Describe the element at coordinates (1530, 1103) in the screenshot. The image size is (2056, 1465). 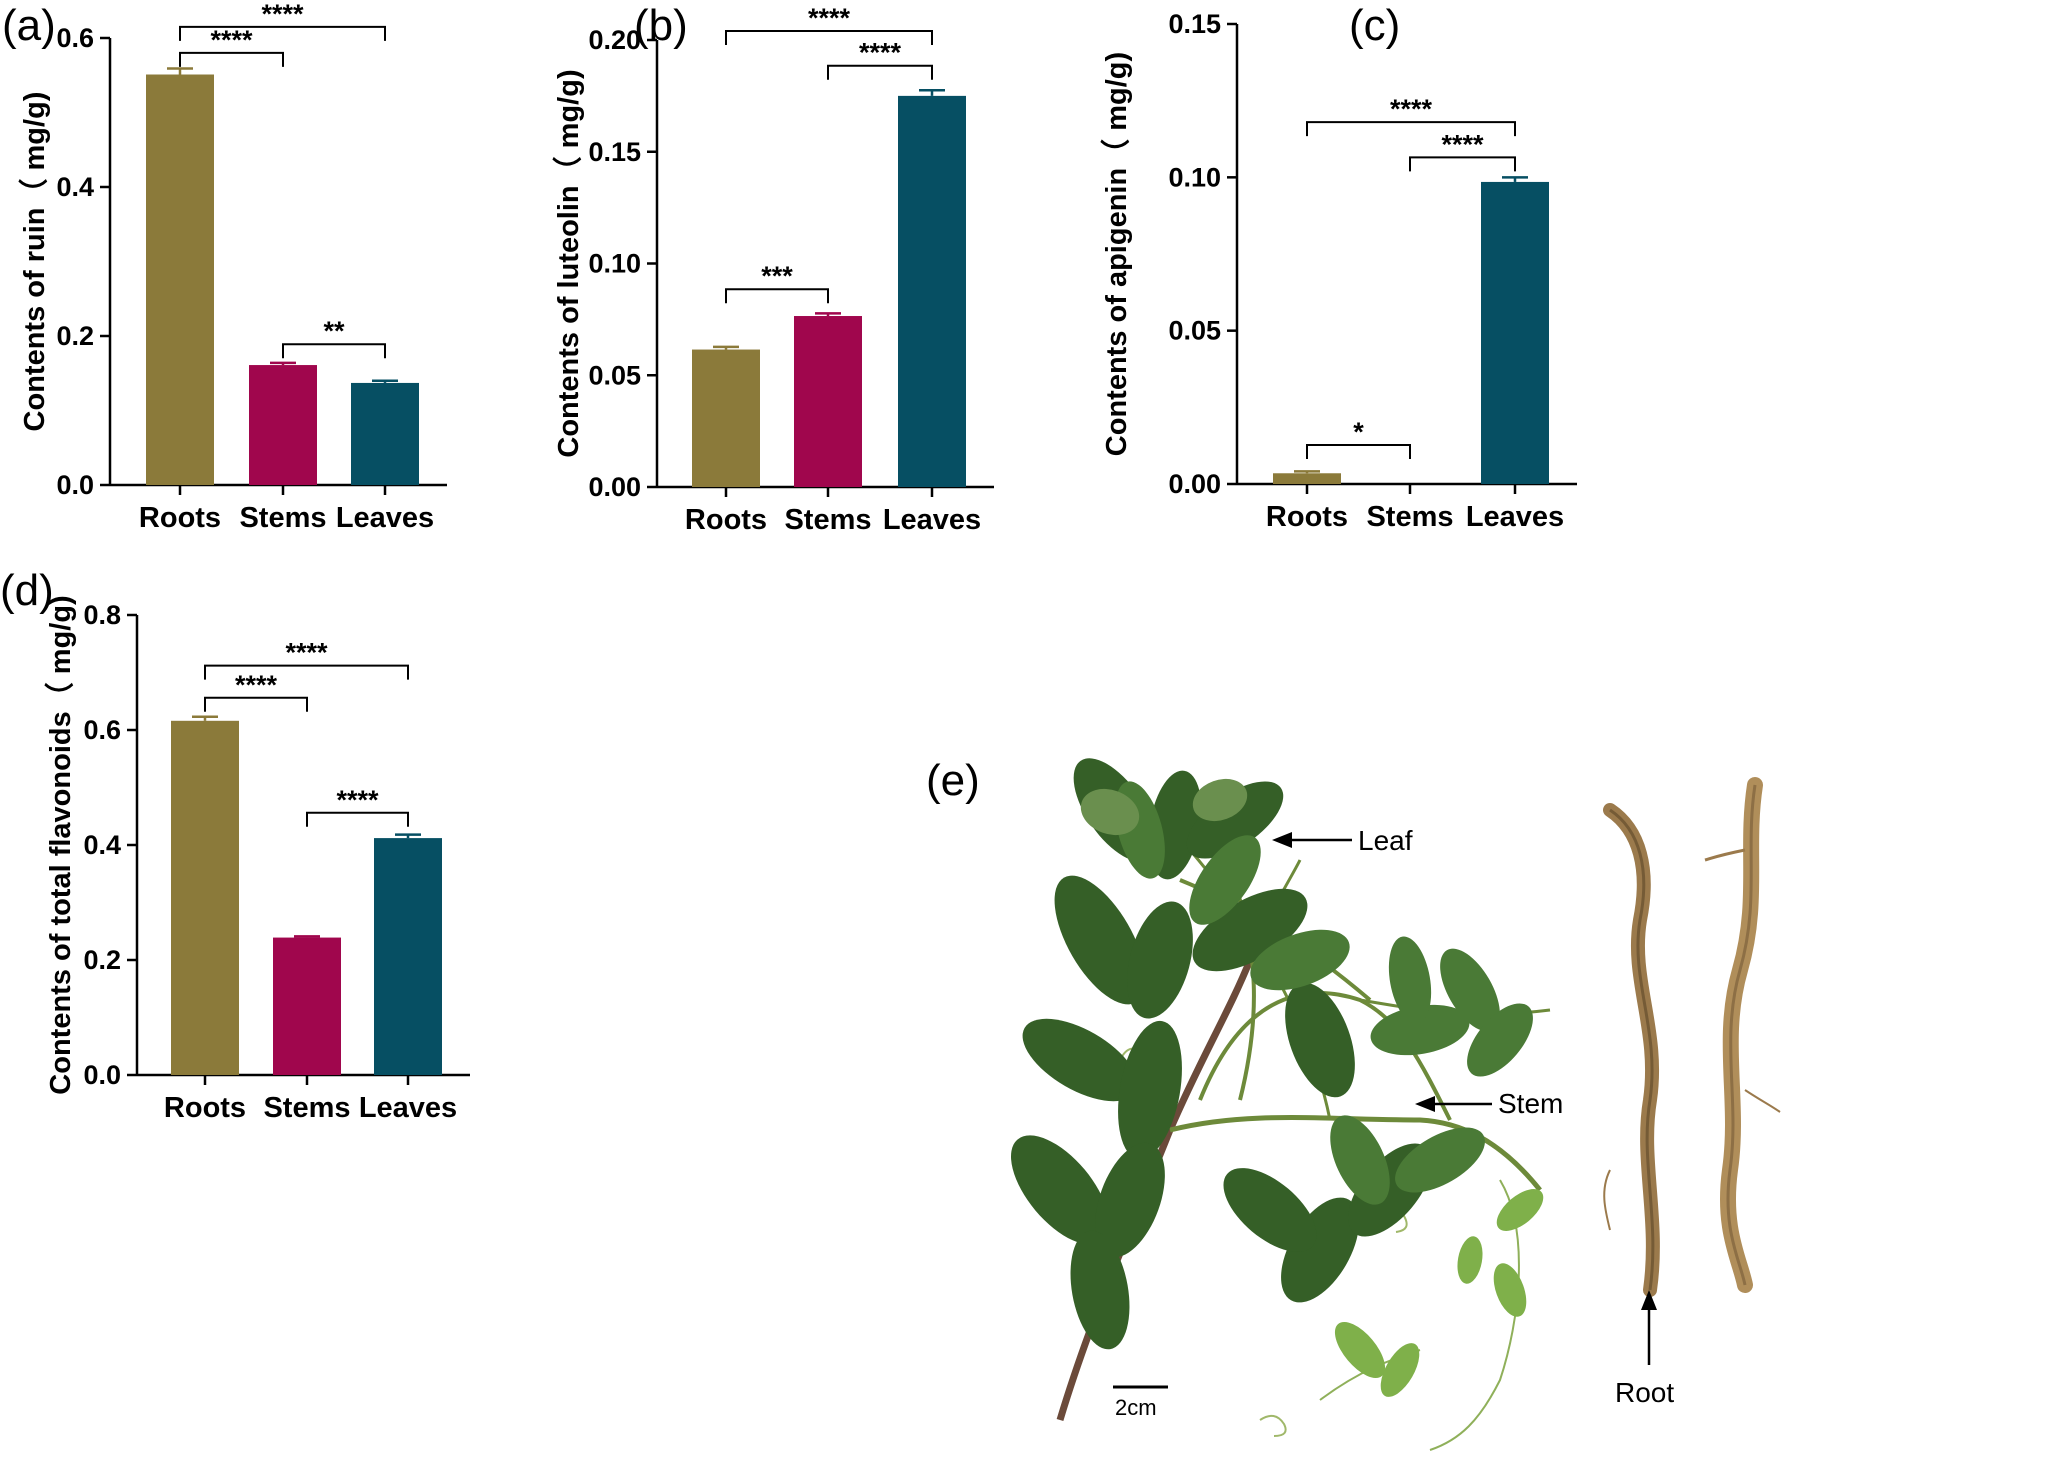
I see `stem-label: Stem` at that location.